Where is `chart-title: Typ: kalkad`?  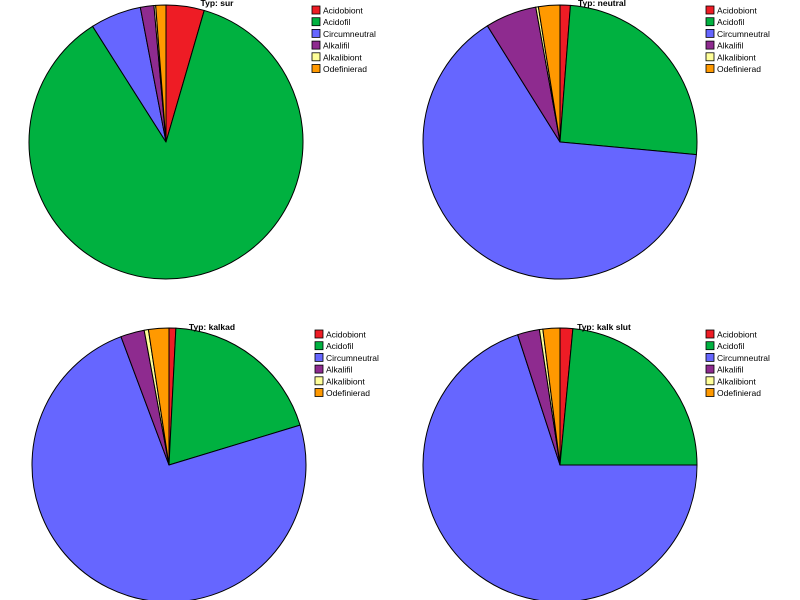 chart-title: Typ: kalkad is located at coordinates (212, 327).